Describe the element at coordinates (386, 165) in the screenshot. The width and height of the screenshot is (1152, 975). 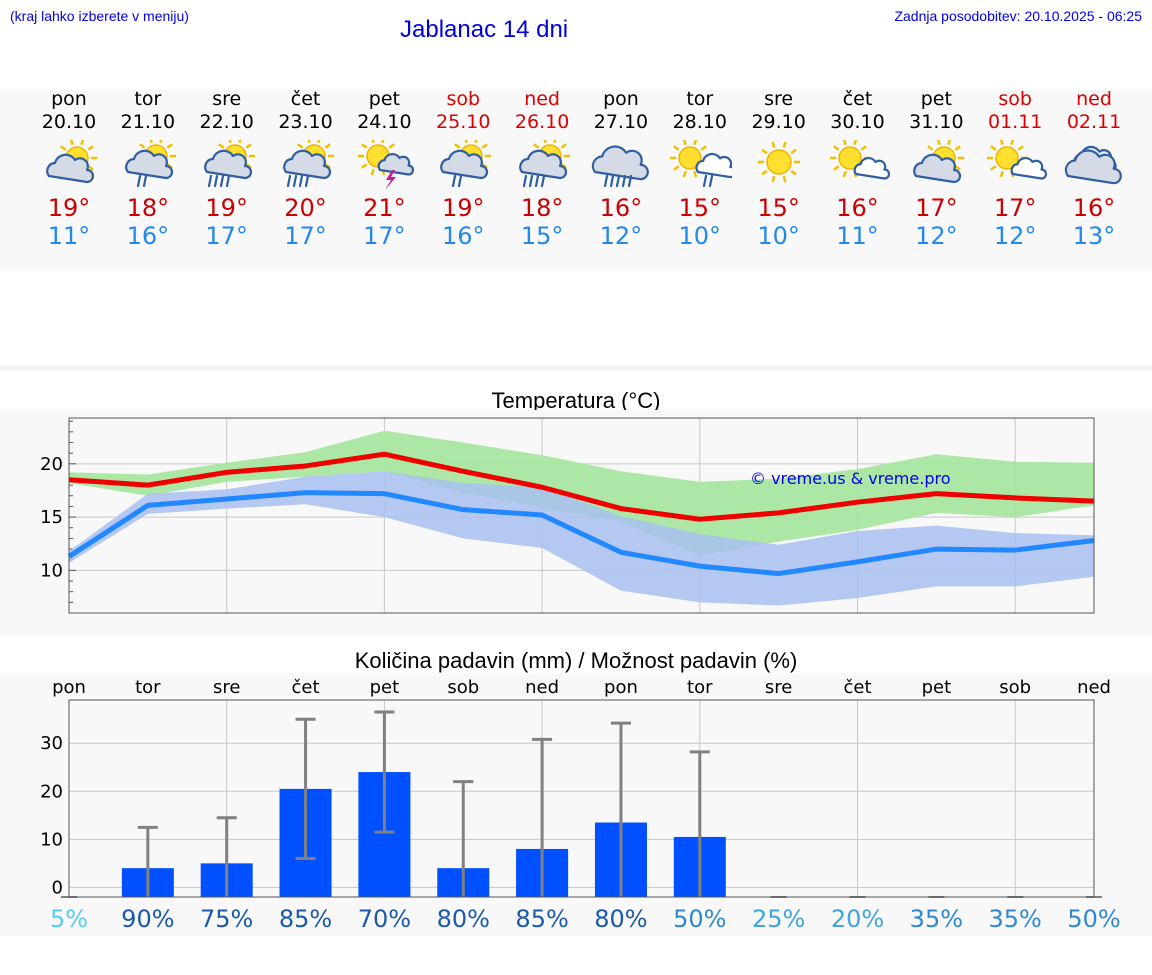
I see `sun-thunderstorm-icon` at that location.